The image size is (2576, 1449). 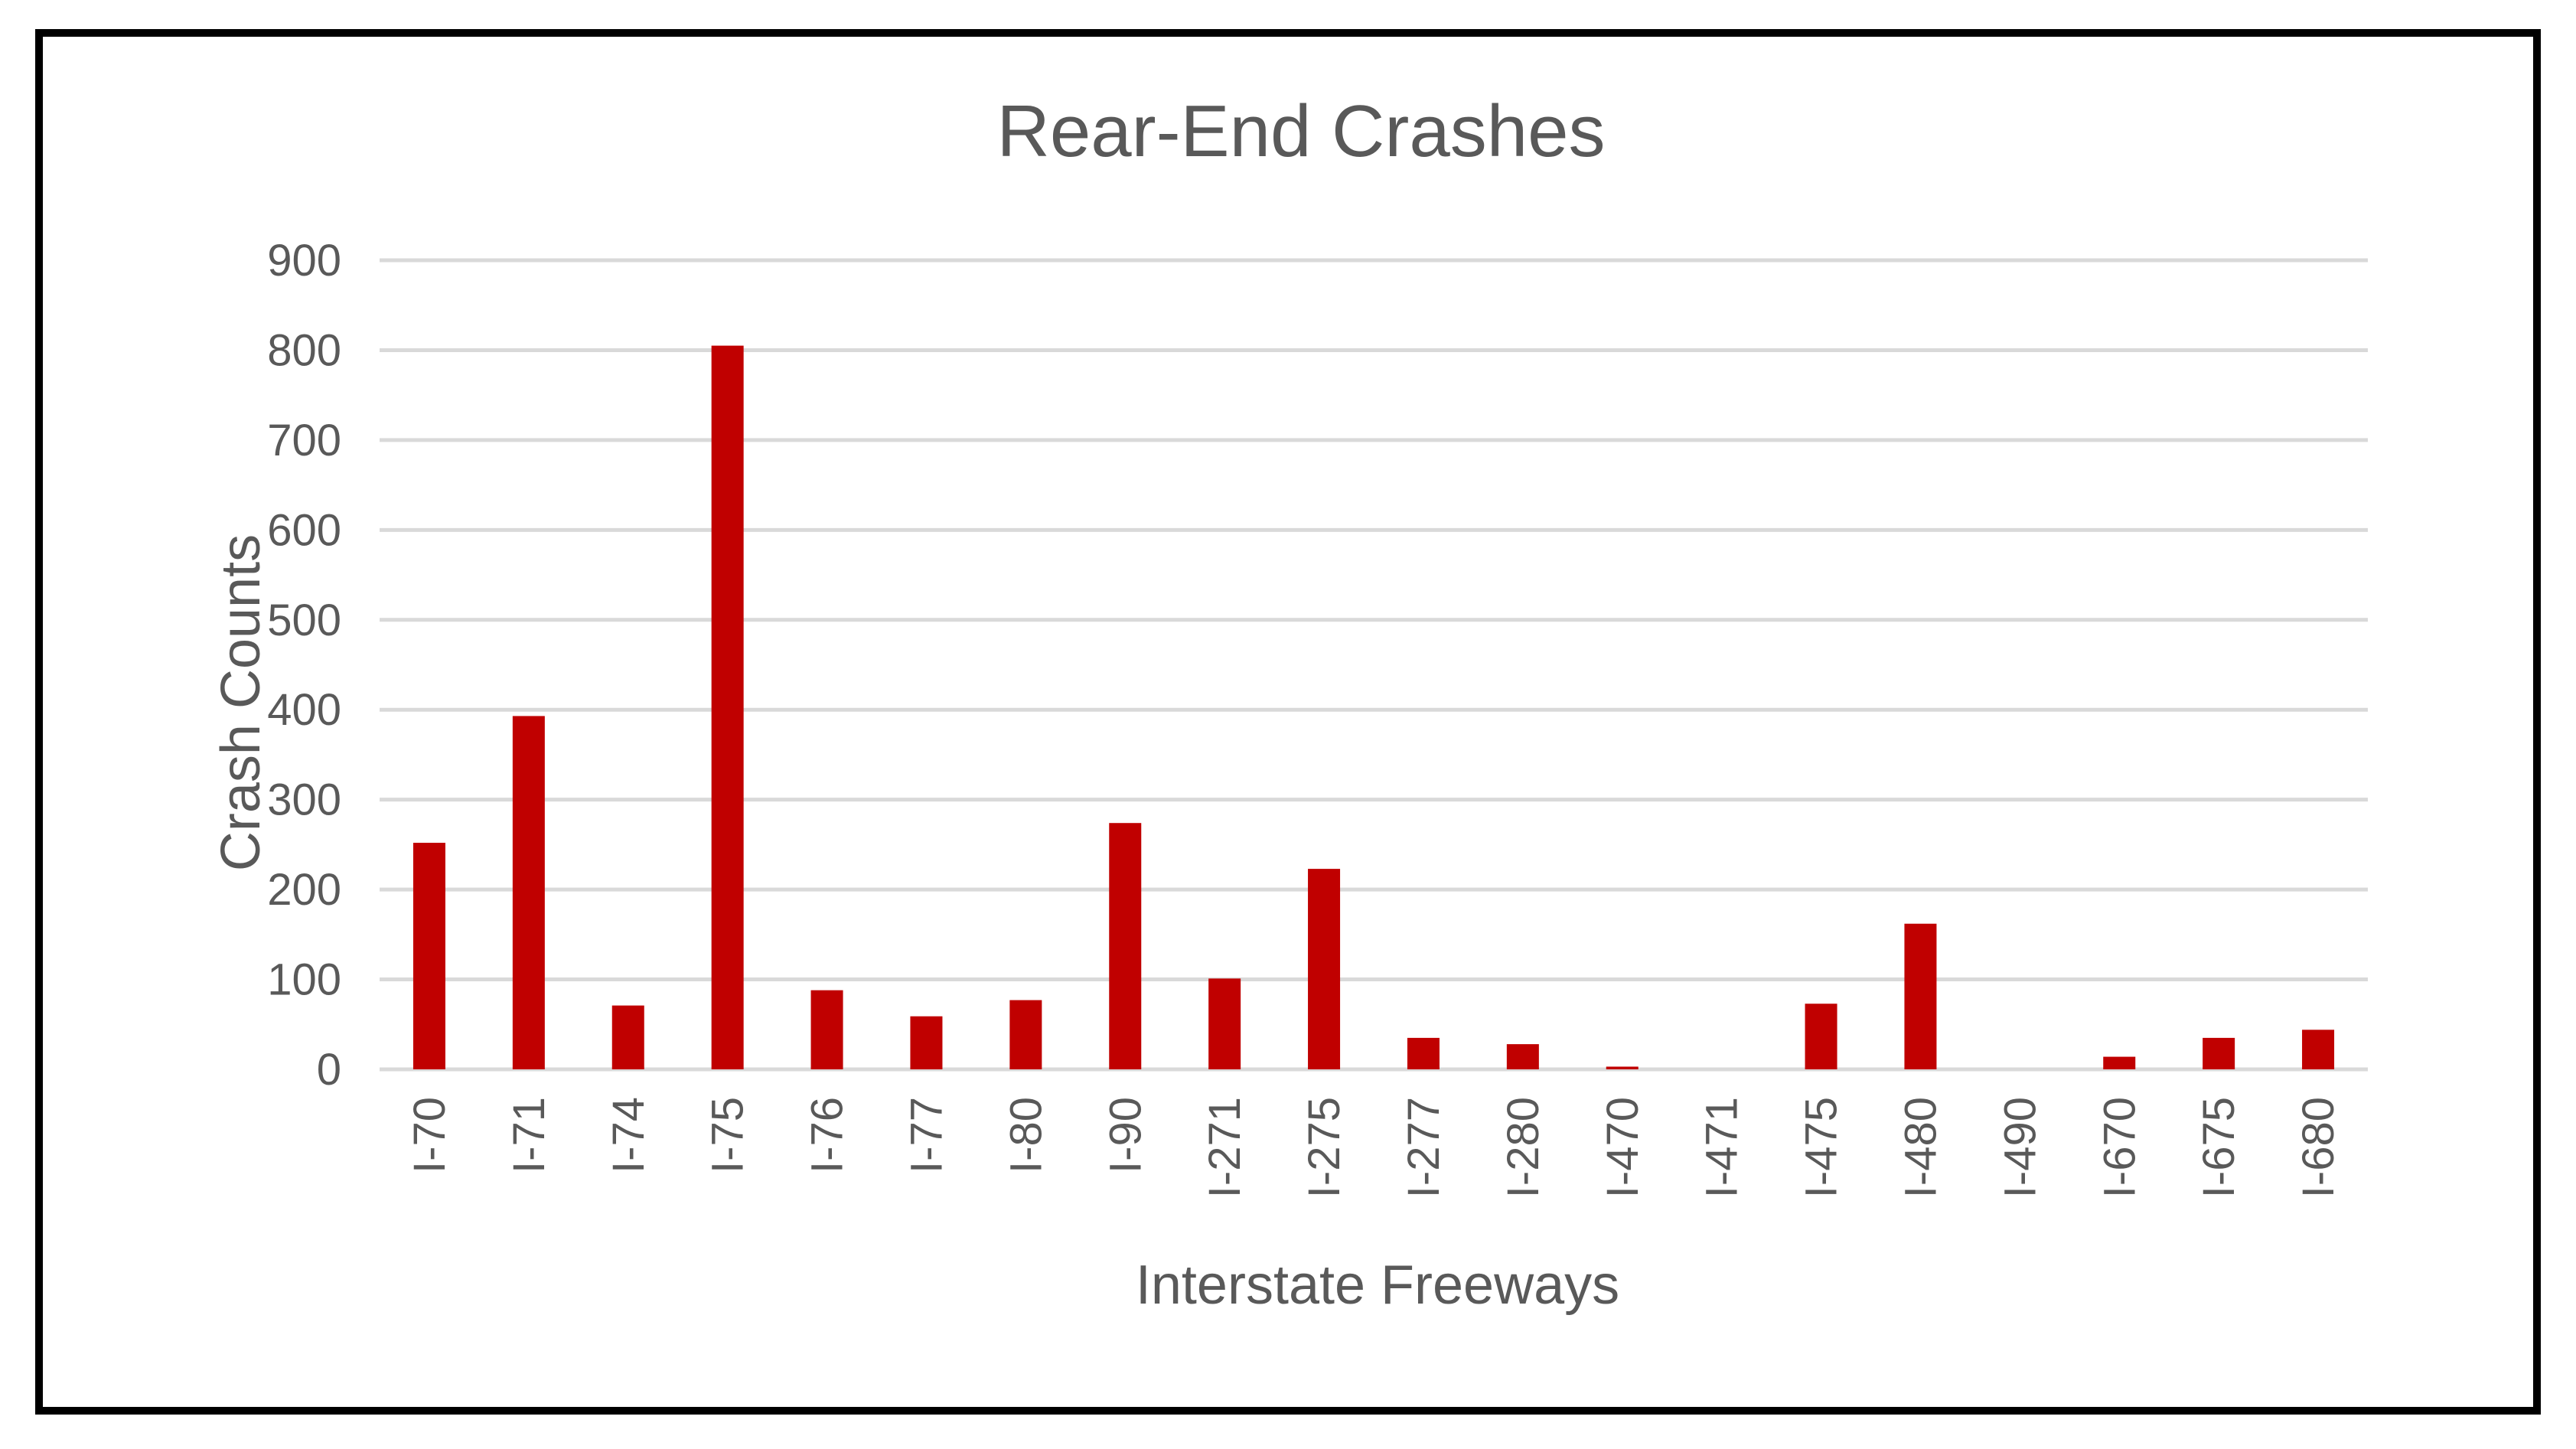 I want to click on x-tick-label: I-271, so click(x=1225, y=1147).